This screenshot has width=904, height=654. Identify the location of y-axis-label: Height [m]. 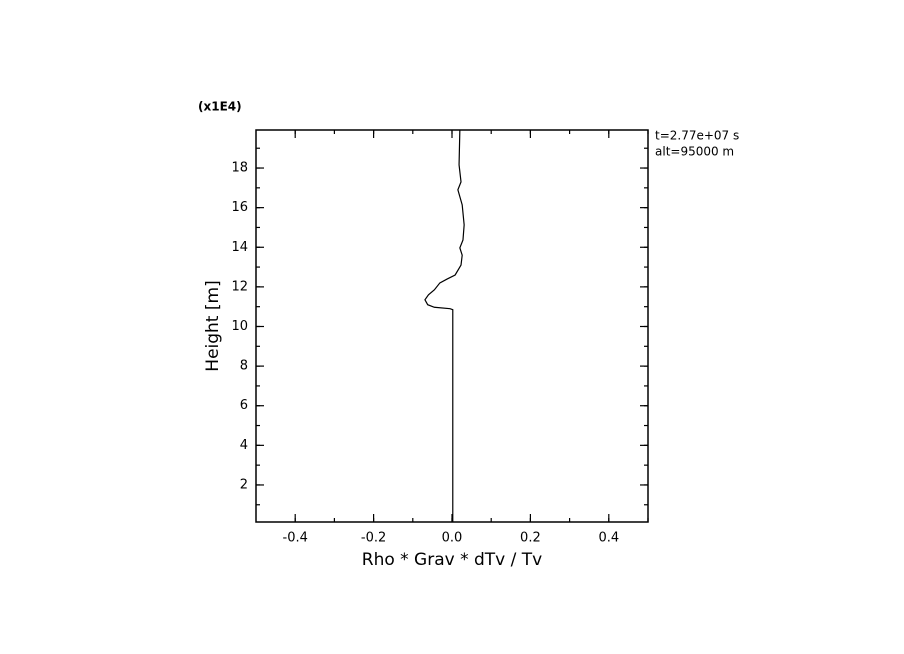
(213, 325).